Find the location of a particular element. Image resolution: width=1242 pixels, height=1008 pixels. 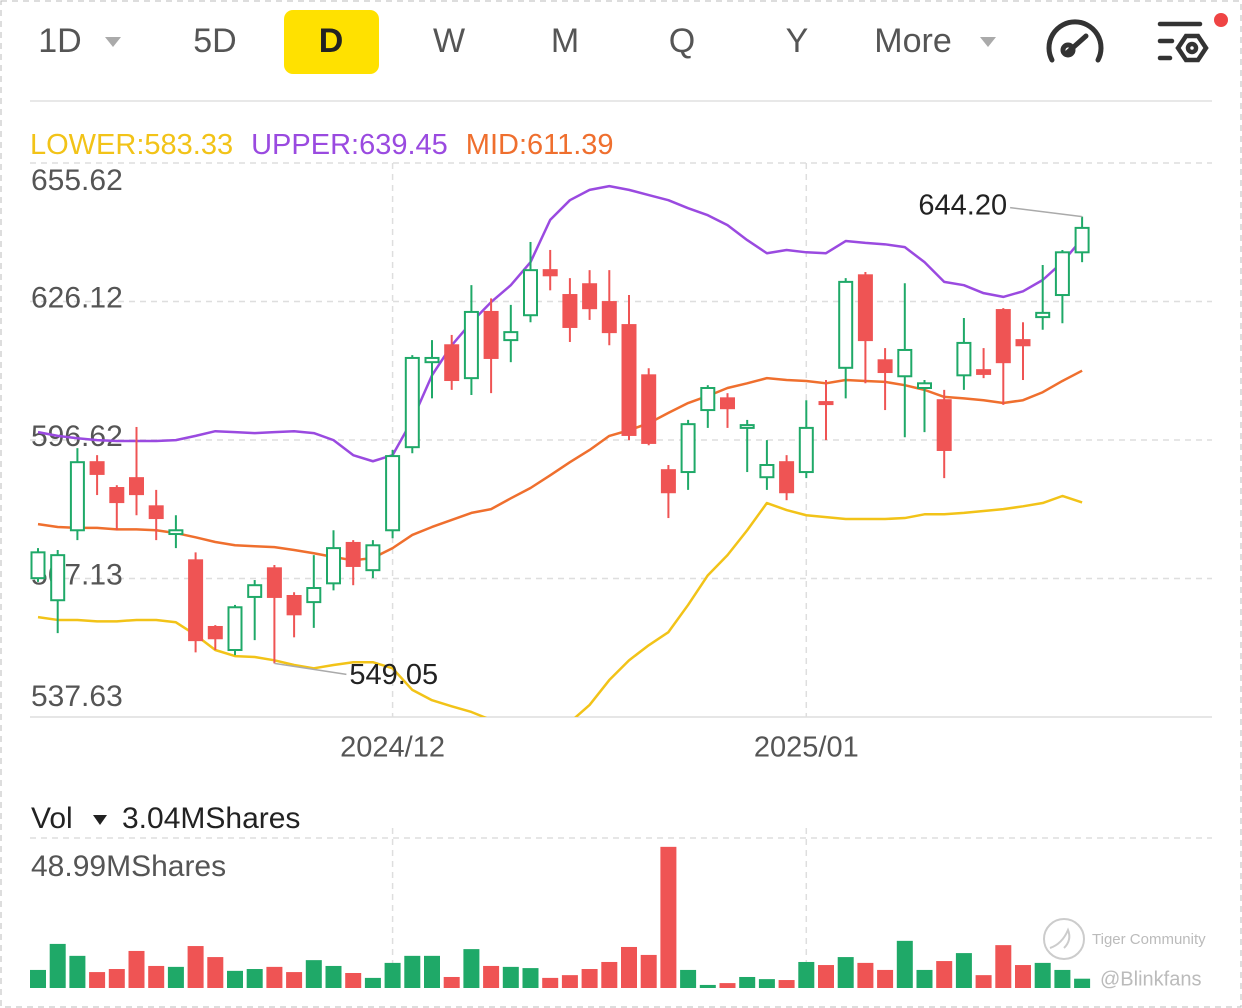

tab: More is located at coordinates (912, 41).